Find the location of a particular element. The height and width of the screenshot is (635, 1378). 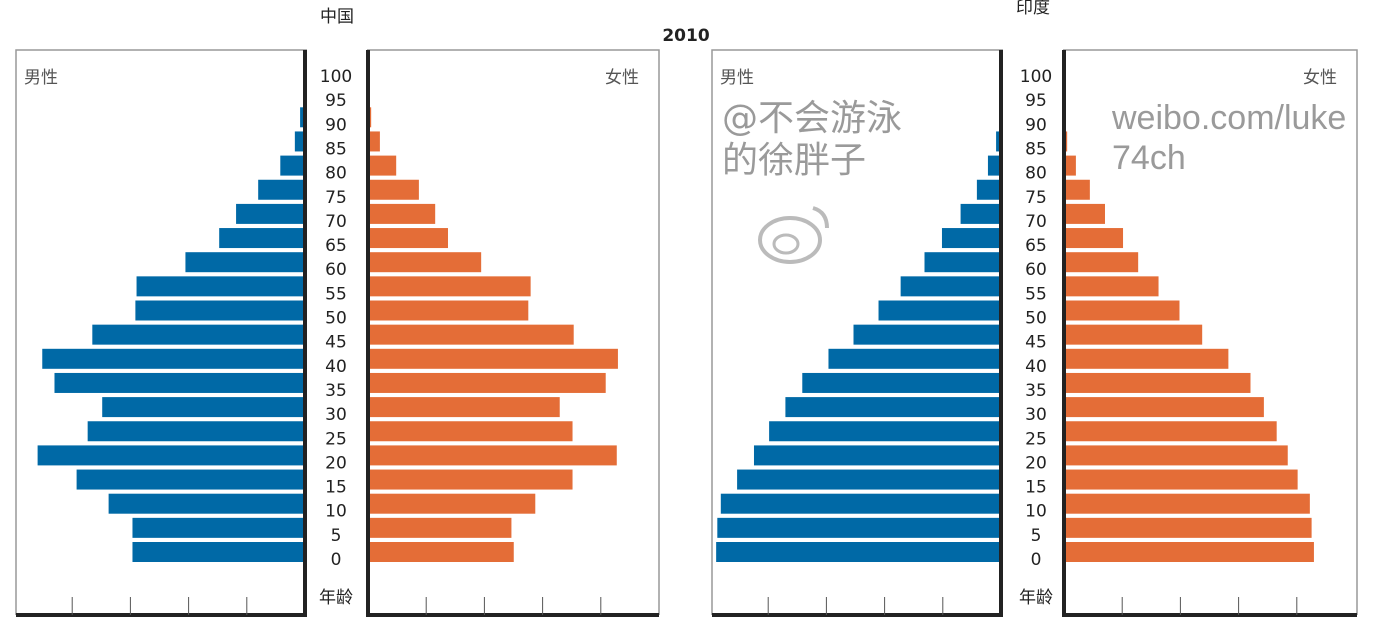

panel-title: 中国 is located at coordinates (337, 17).